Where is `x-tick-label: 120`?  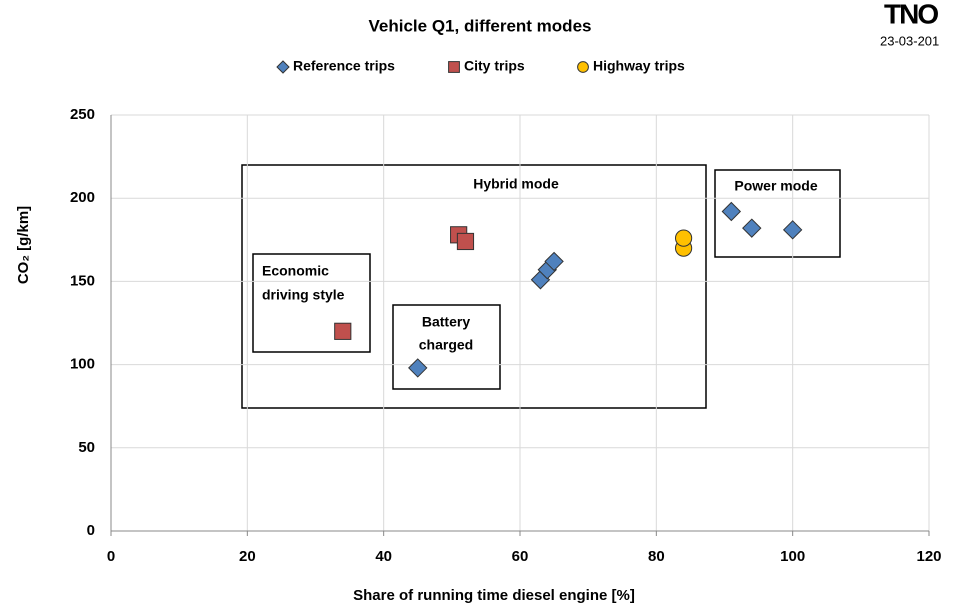
x-tick-label: 120 is located at coordinates (928, 556).